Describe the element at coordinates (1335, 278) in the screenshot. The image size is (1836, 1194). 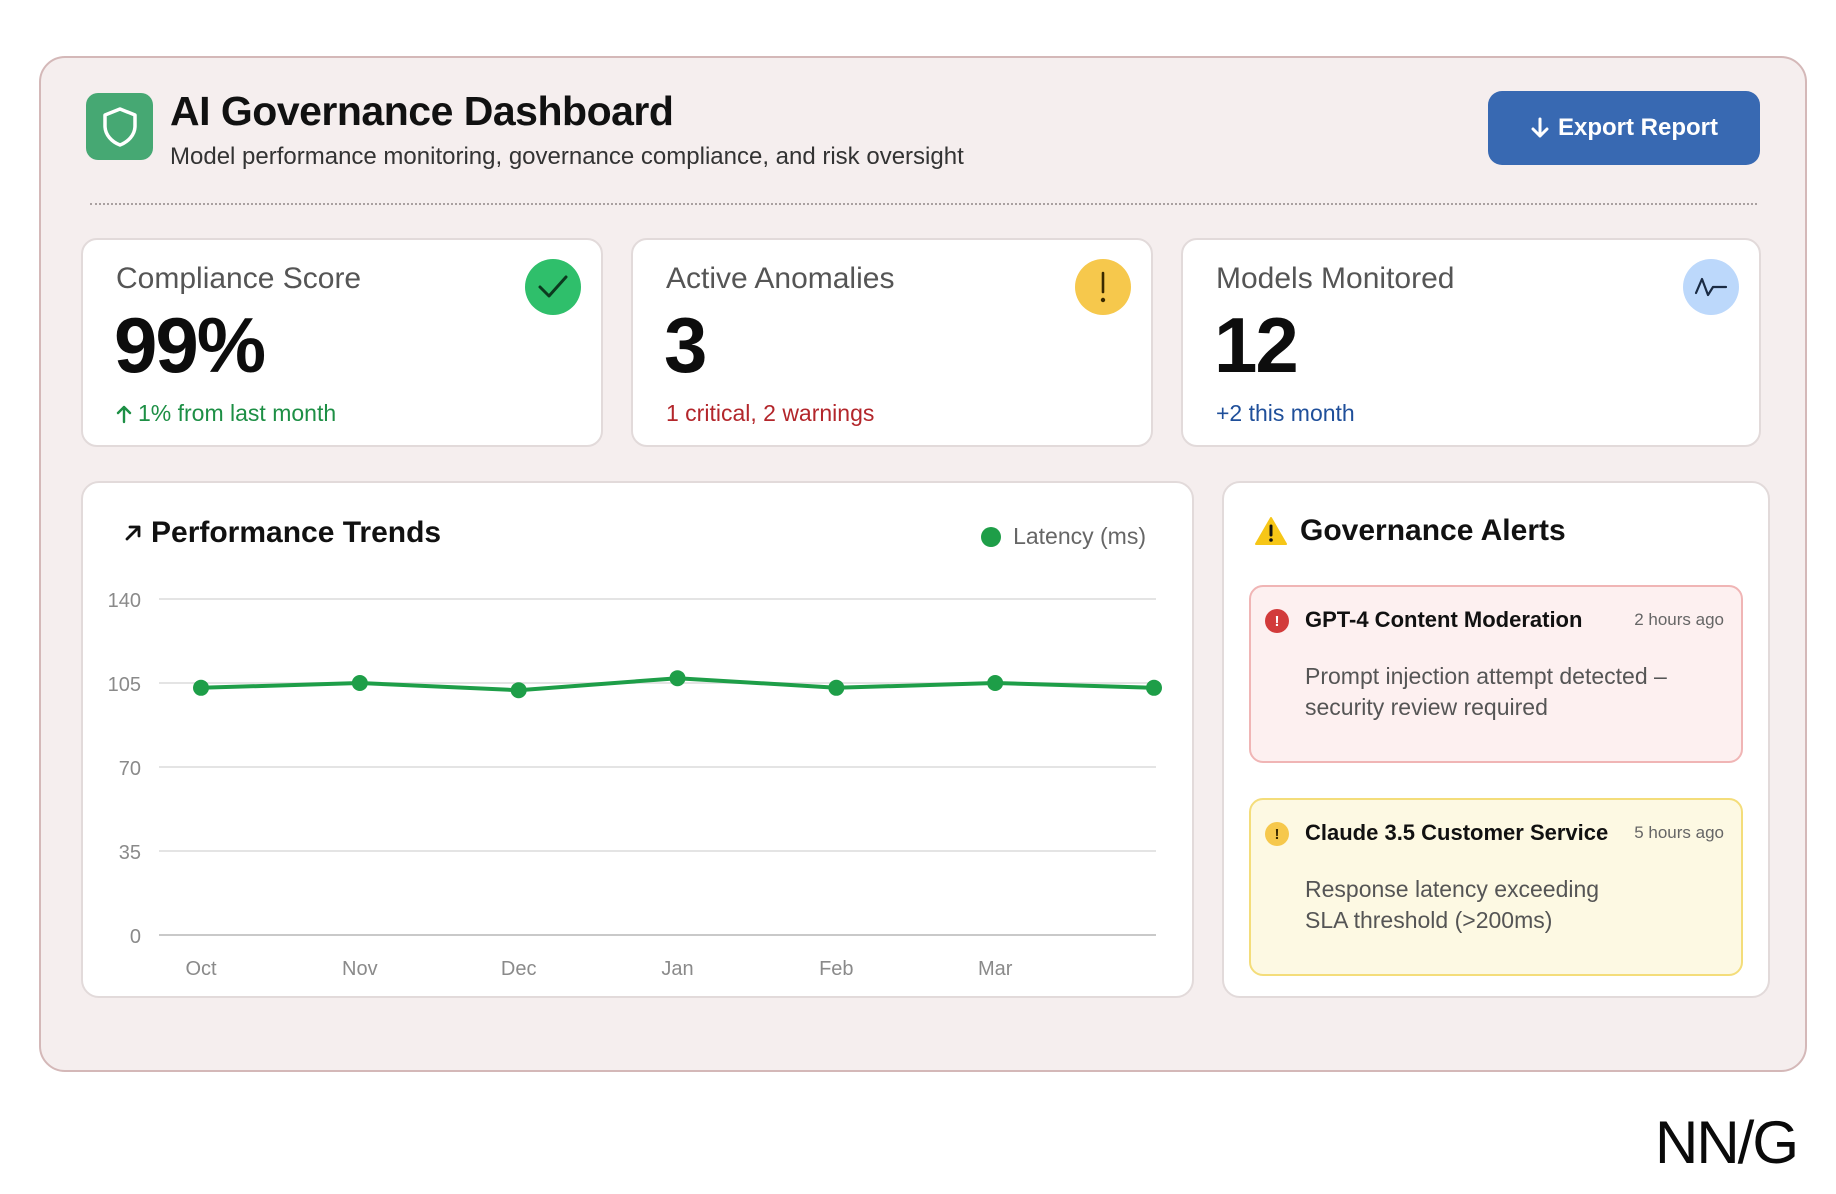
I see `stat-label: Models Monitored` at that location.